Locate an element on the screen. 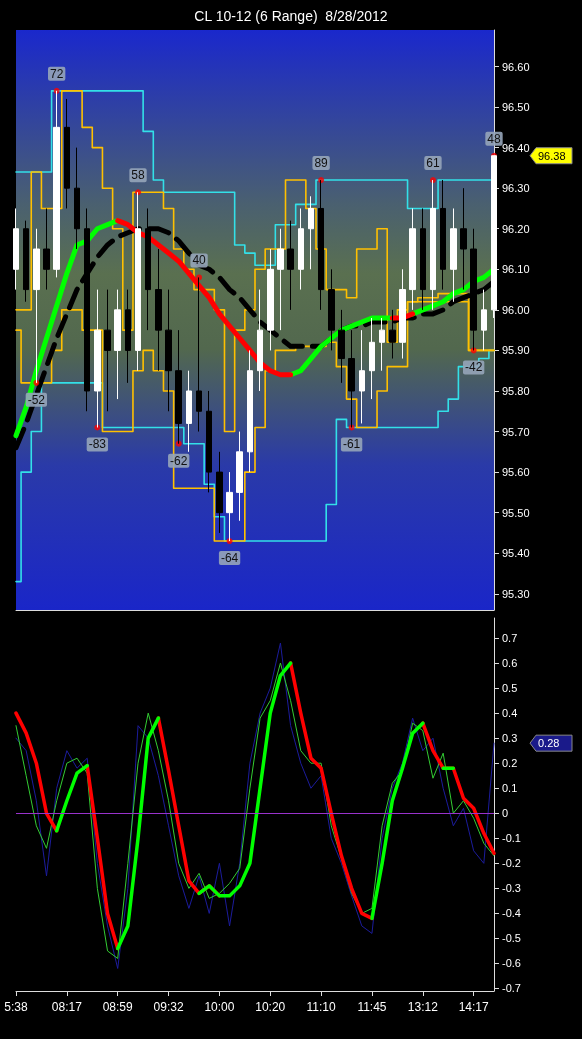 This screenshot has height=1039, width=582. y-tick-label: 0.3 is located at coordinates (510, 738).